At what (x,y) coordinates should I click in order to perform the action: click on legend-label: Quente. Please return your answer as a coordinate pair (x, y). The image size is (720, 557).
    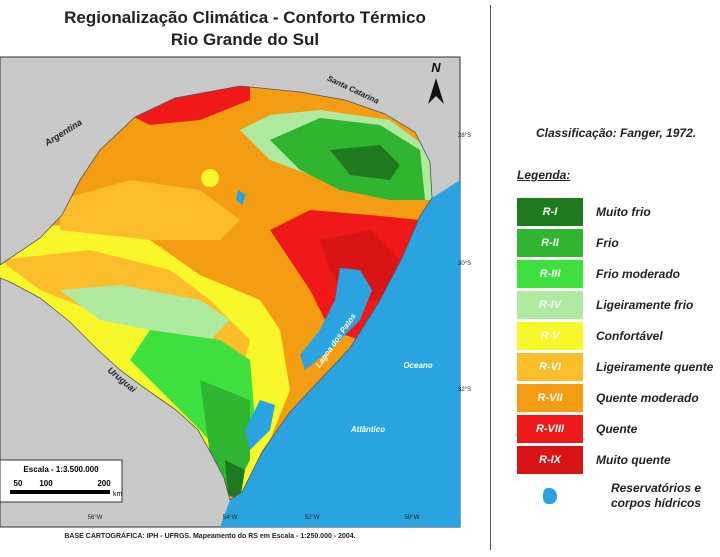
    Looking at the image, I should click on (617, 429).